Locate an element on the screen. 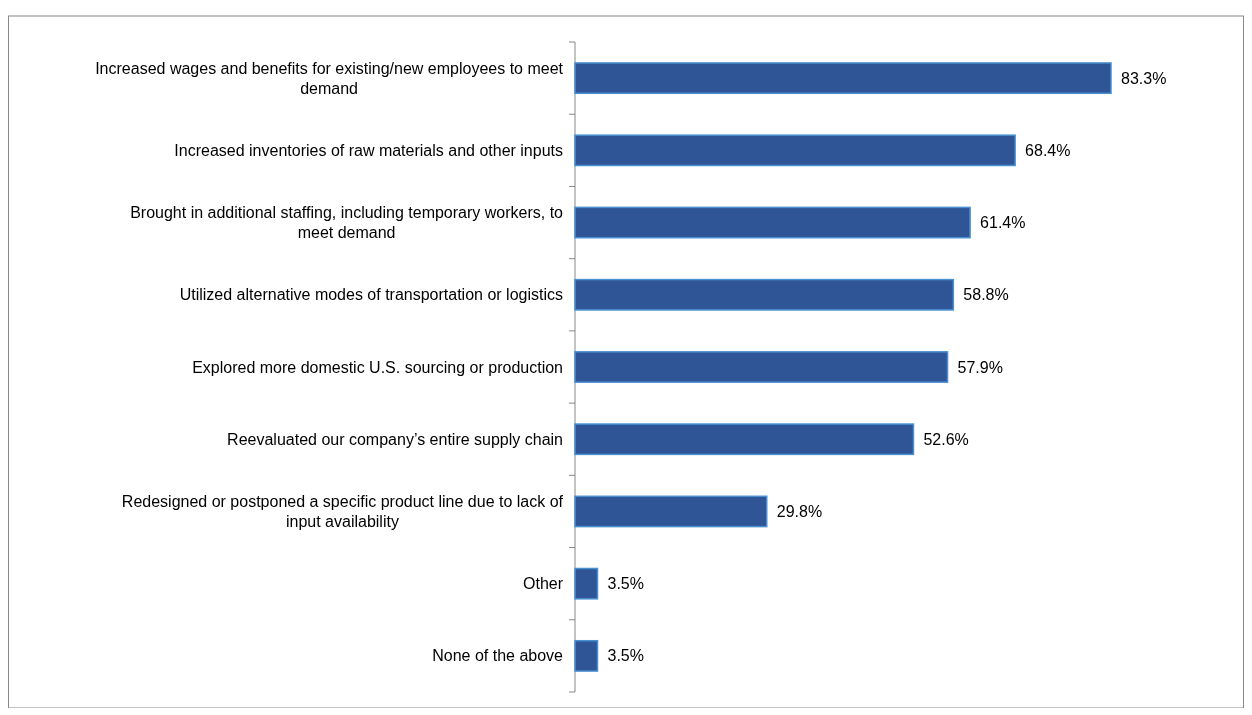 Image resolution: width=1252 pixels, height=715 pixels. data-label: 57.9% is located at coordinates (980, 367).